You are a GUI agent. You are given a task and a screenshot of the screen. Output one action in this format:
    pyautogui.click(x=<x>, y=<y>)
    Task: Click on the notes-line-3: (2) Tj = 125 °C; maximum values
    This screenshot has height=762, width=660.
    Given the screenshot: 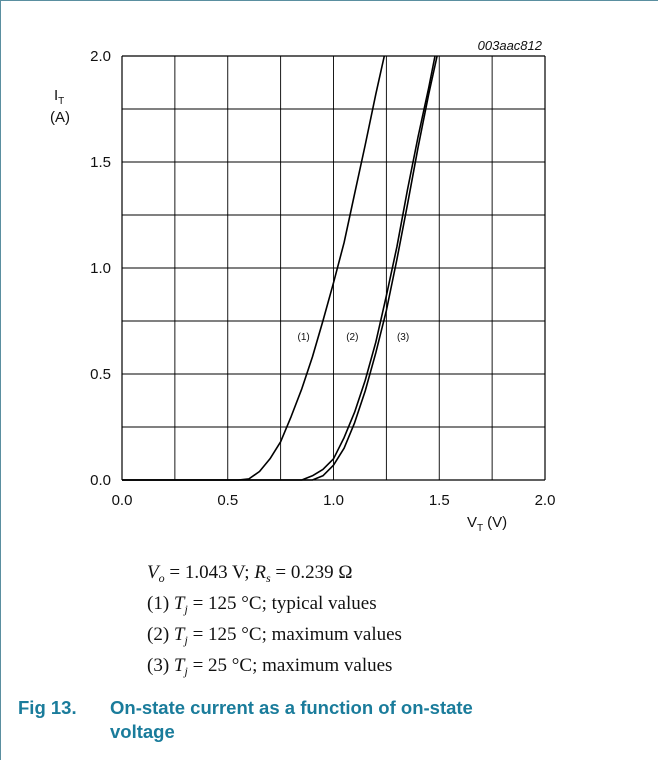 What is the action you would take?
    pyautogui.click(x=274, y=635)
    